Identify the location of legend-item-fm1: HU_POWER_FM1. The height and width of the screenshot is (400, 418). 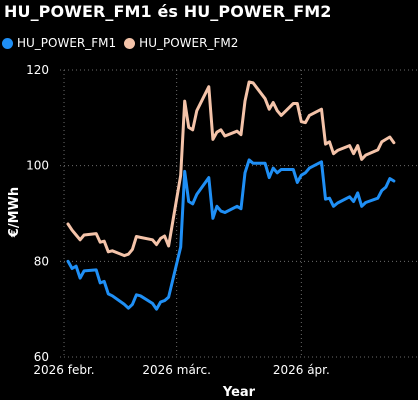
(59, 43).